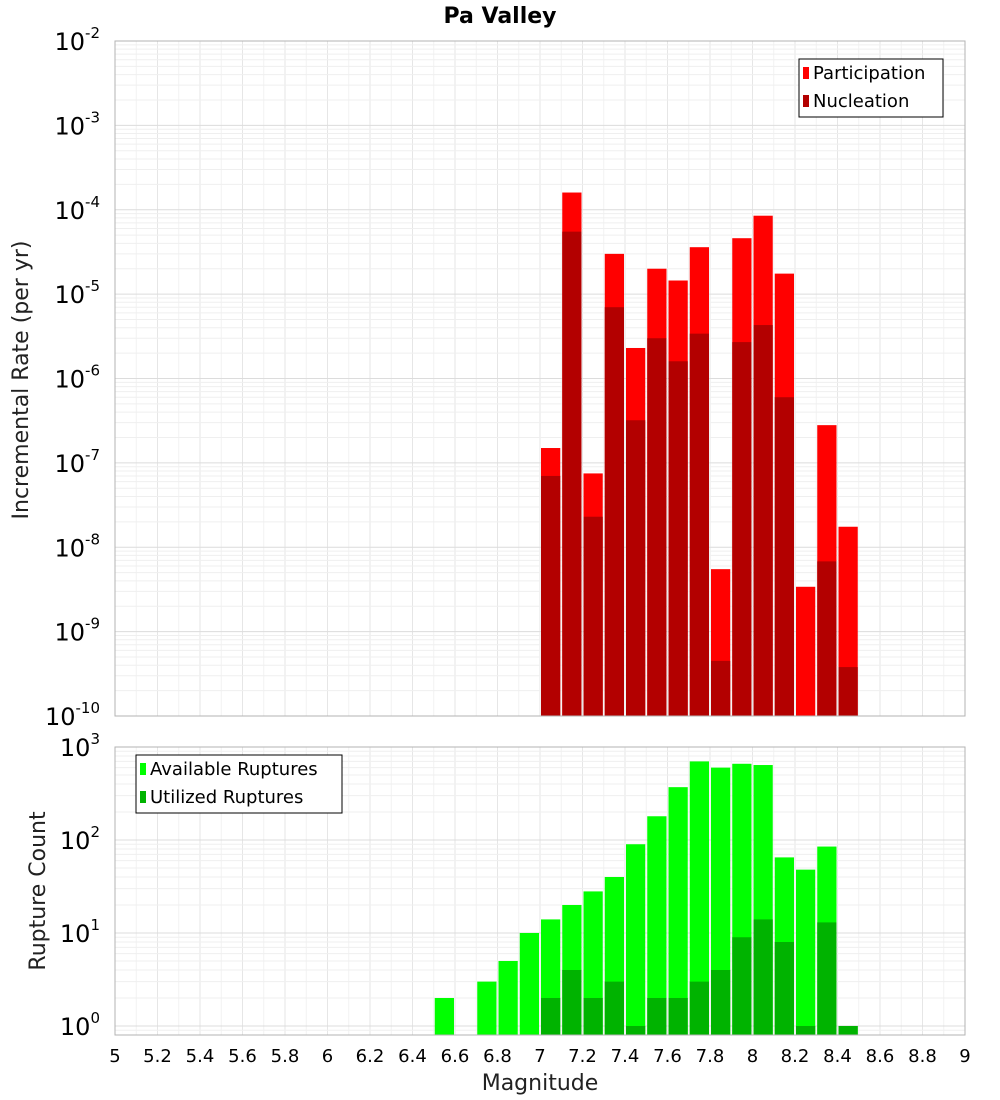  Describe the element at coordinates (540, 1083) in the screenshot. I see `x-axis-label: Magnitude` at that location.